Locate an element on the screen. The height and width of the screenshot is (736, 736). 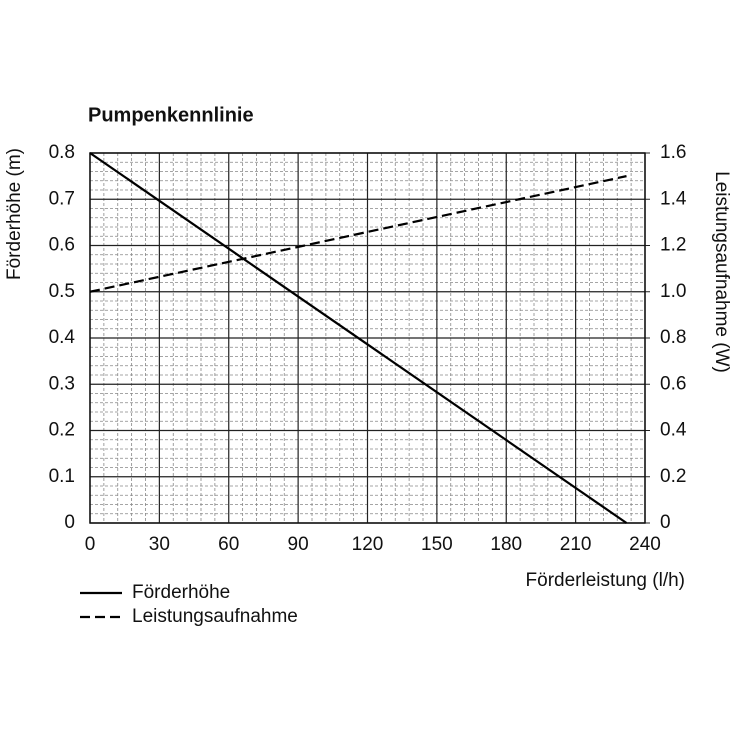
y2-tick-label: 0.4 is located at coordinates (673, 430).